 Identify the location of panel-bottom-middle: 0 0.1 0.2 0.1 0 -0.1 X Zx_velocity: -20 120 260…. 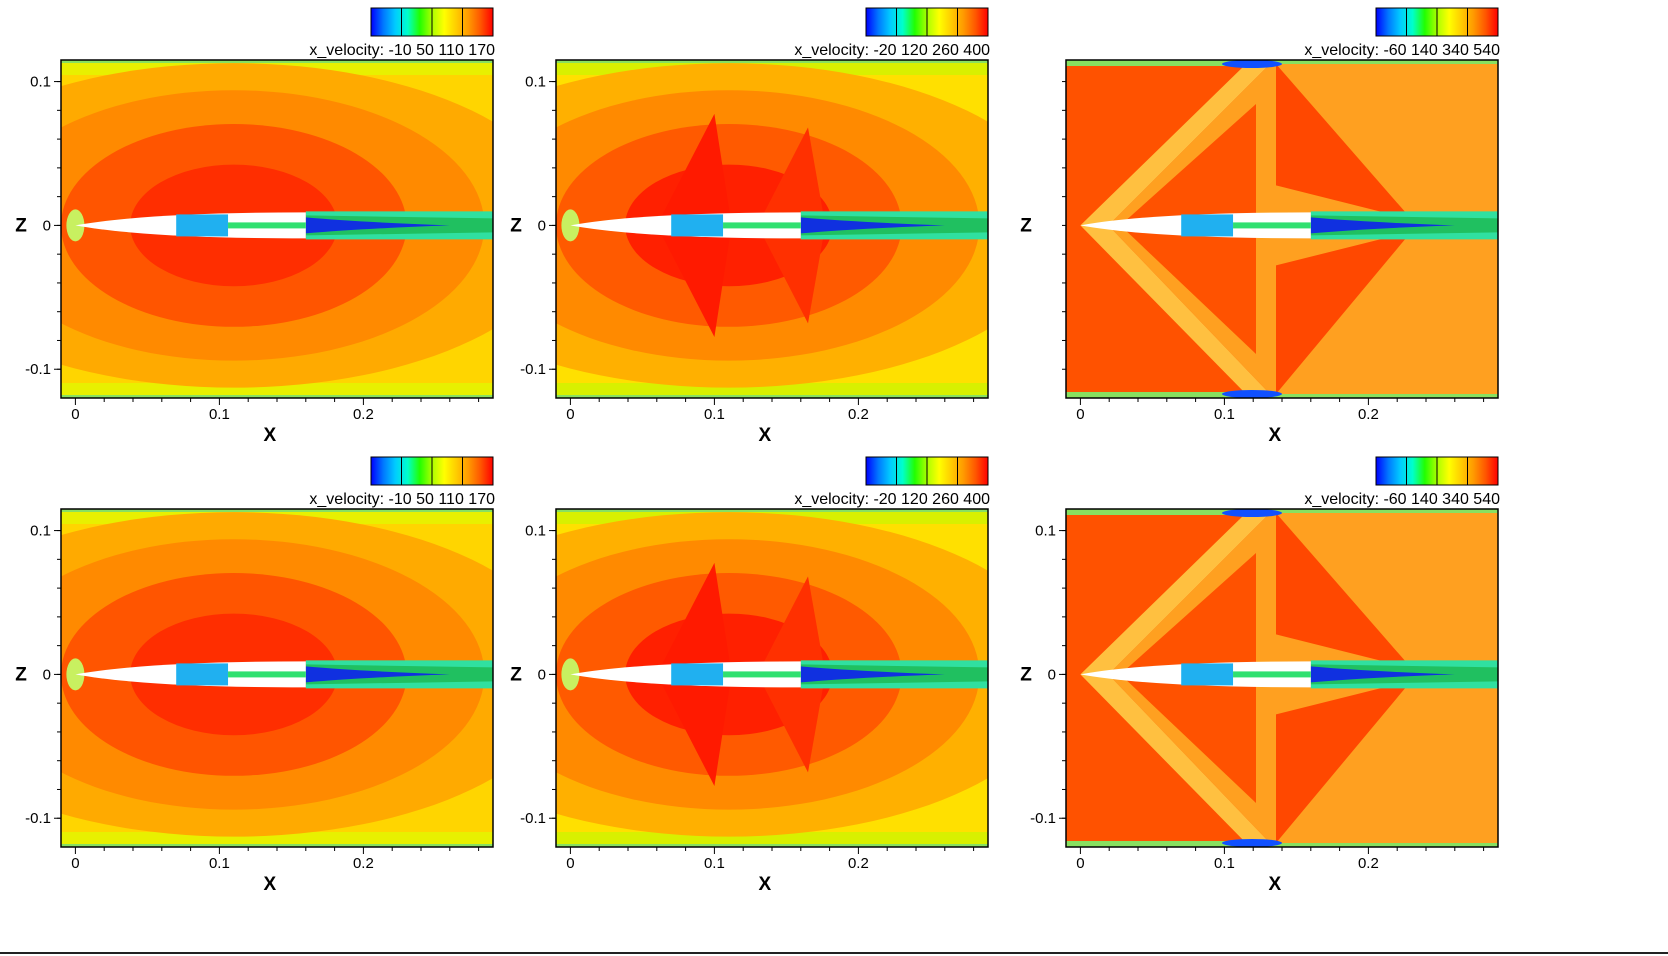
(750, 675).